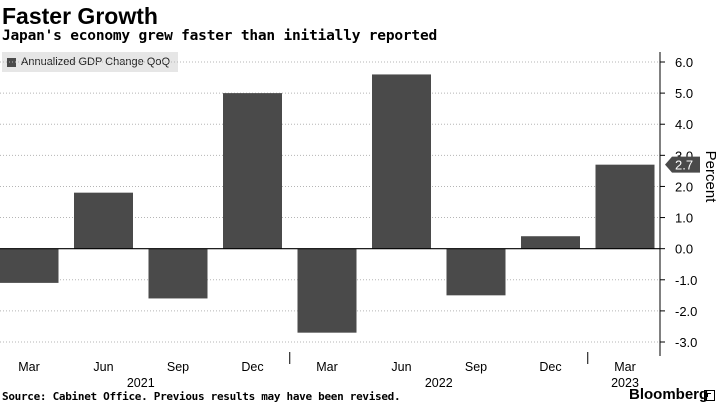 The image size is (720, 405). Describe the element at coordinates (11, 62) in the screenshot. I see `legend-swatch` at that location.